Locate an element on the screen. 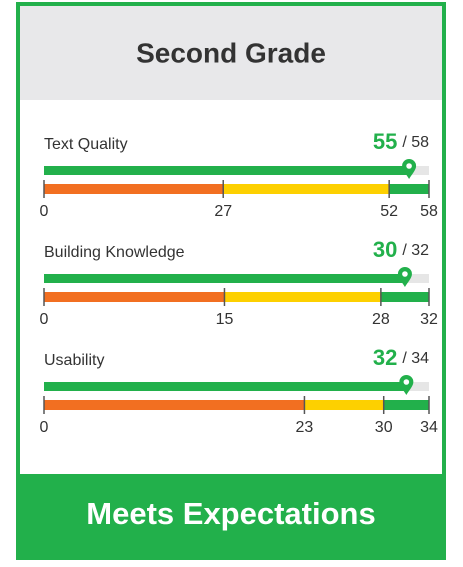 The image size is (463, 567). threshold-label: 30 is located at coordinates (384, 427).